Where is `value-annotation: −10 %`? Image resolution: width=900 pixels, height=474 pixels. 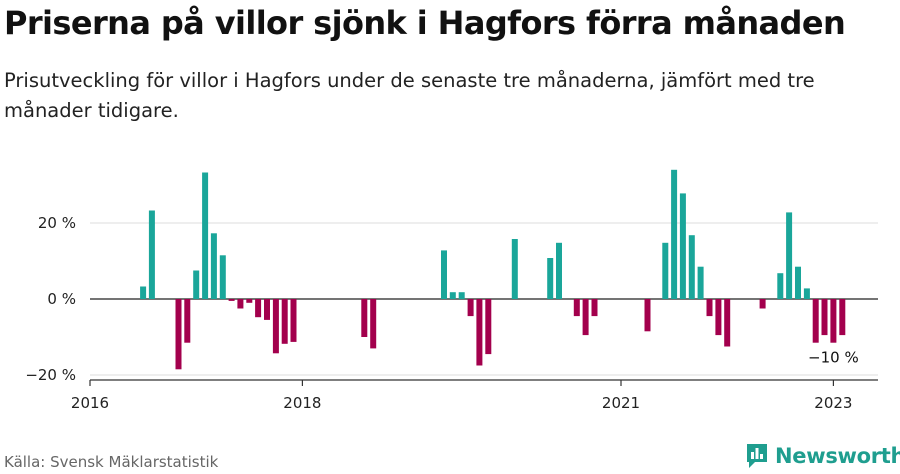
value-annotation: −10 % is located at coordinates (833, 358).